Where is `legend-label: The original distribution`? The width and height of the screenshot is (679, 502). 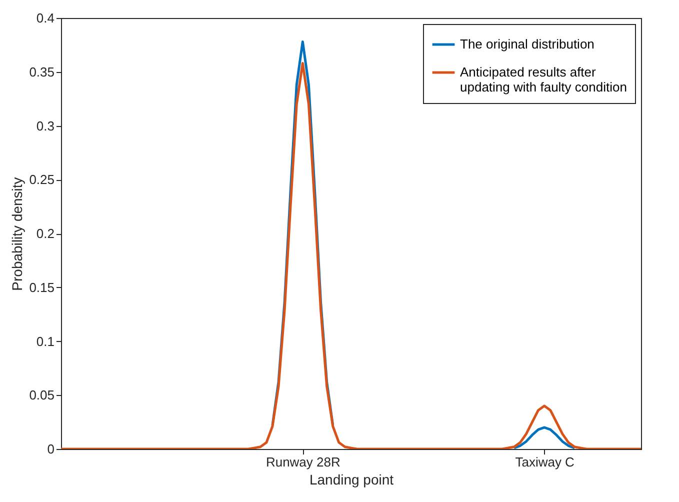 legend-label: The original distribution is located at coordinates (527, 44).